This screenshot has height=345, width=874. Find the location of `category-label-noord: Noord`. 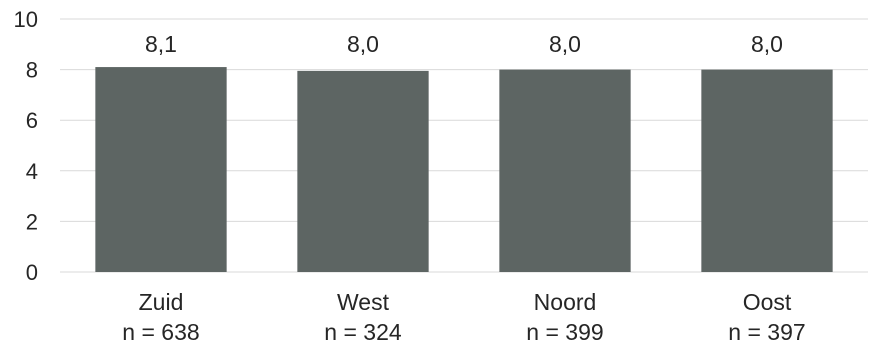

category-label-noord: Noord is located at coordinates (565, 302).